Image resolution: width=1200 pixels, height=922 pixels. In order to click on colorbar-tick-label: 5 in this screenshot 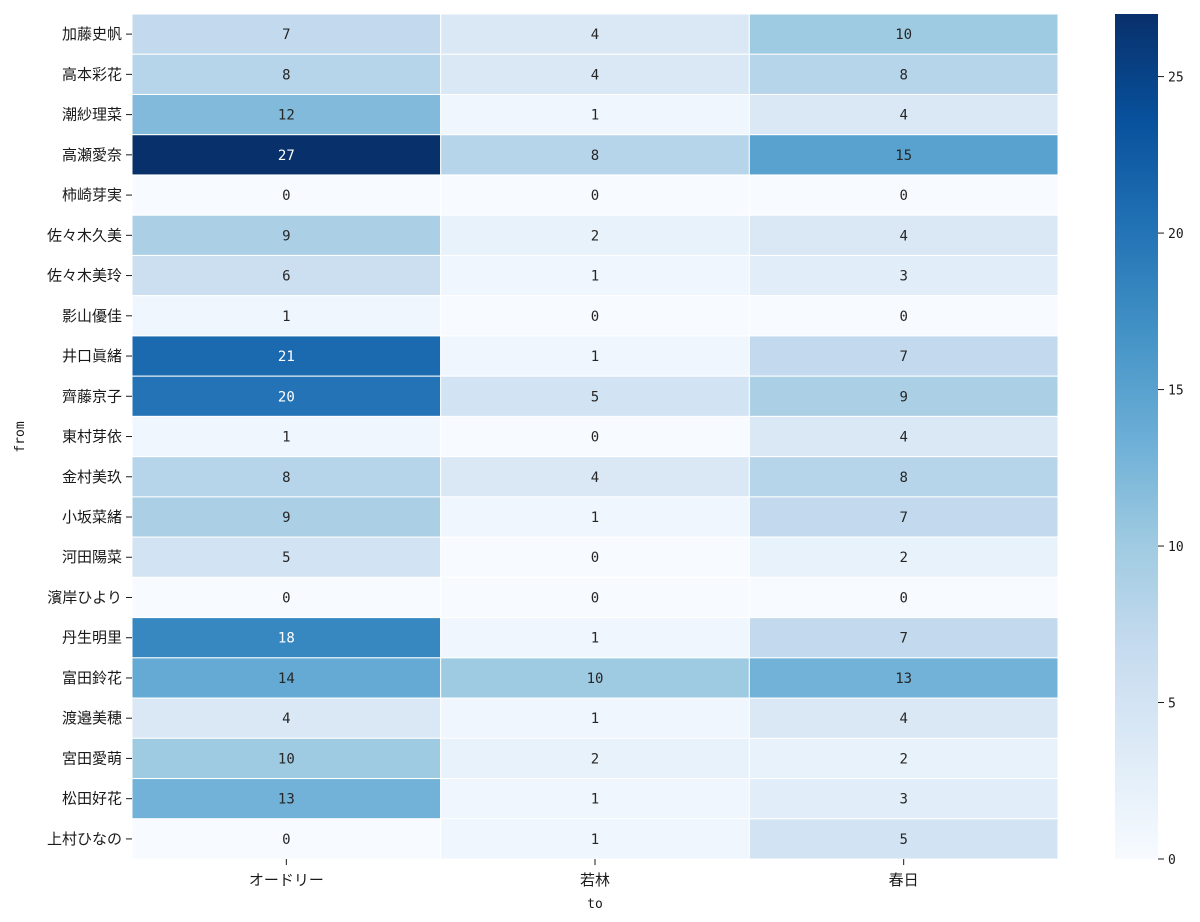, I will do `click(1172, 704)`.